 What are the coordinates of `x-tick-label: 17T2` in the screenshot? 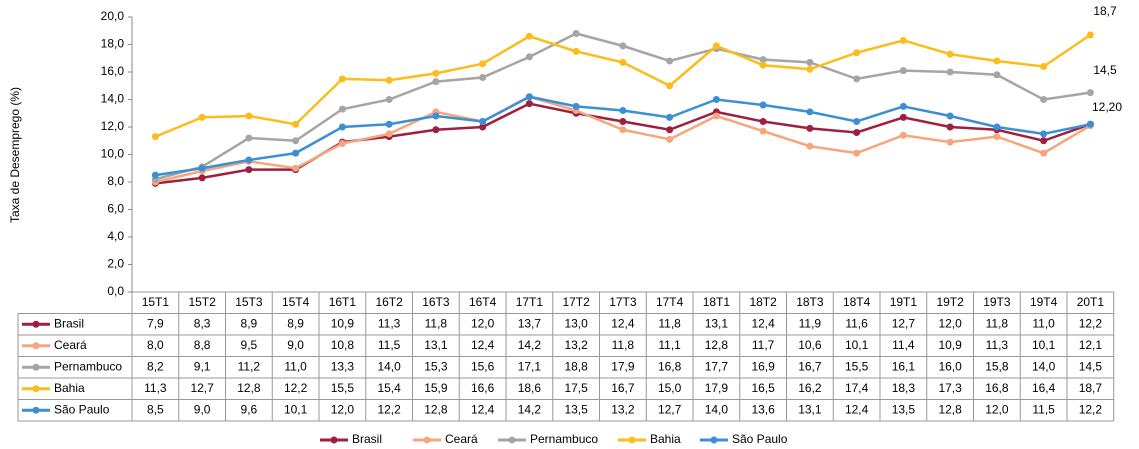 It's located at (576, 302).